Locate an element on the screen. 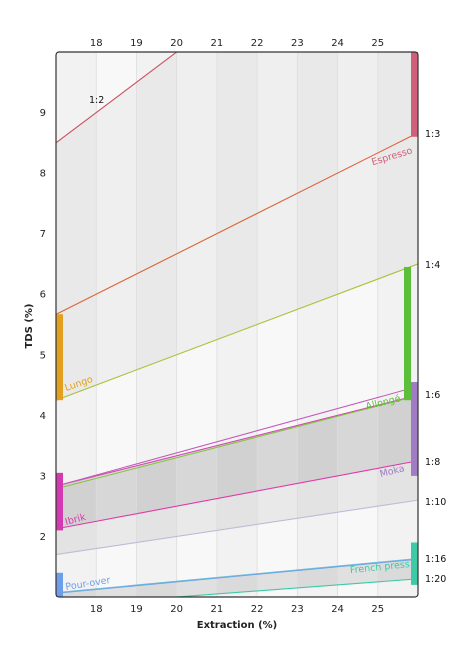  x-tick-bottom: 24 is located at coordinates (337, 609).